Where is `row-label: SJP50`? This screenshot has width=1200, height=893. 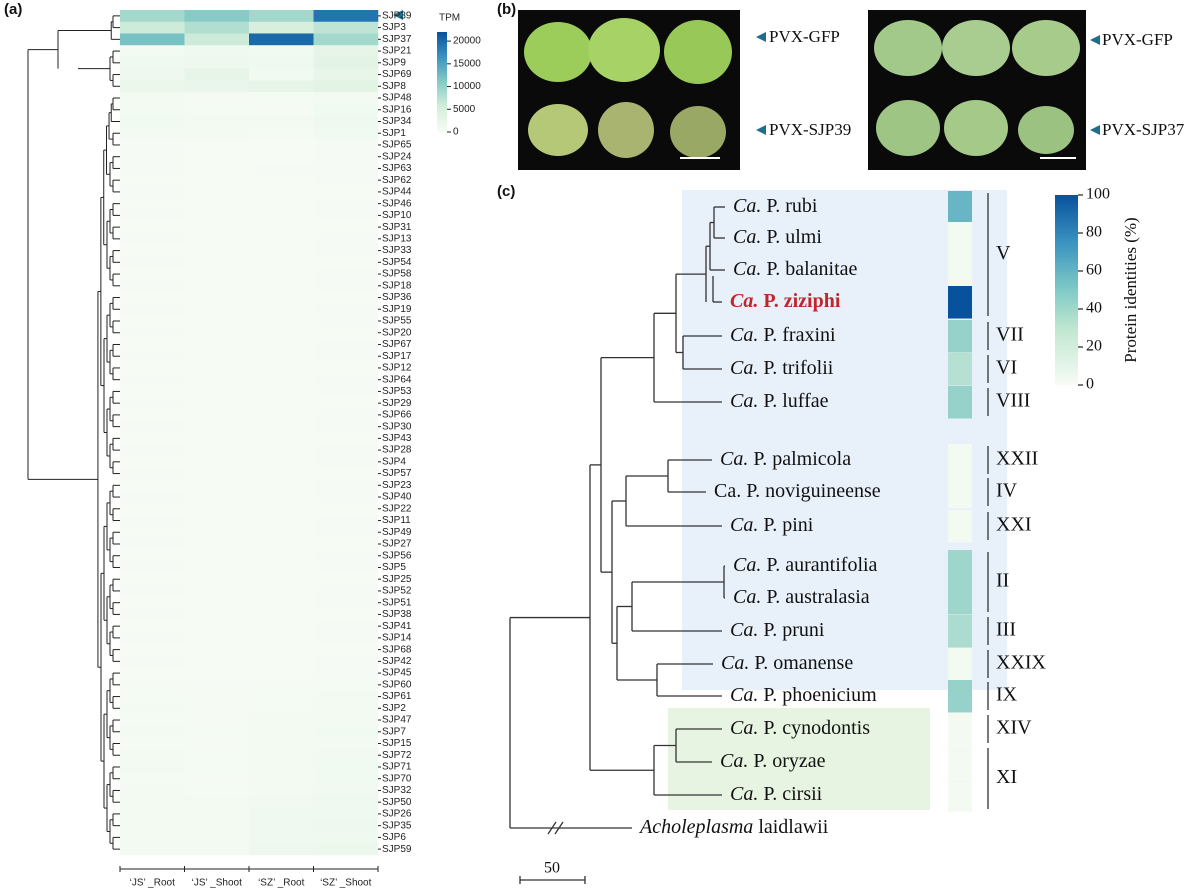
row-label: SJP50 is located at coordinates (397, 802).